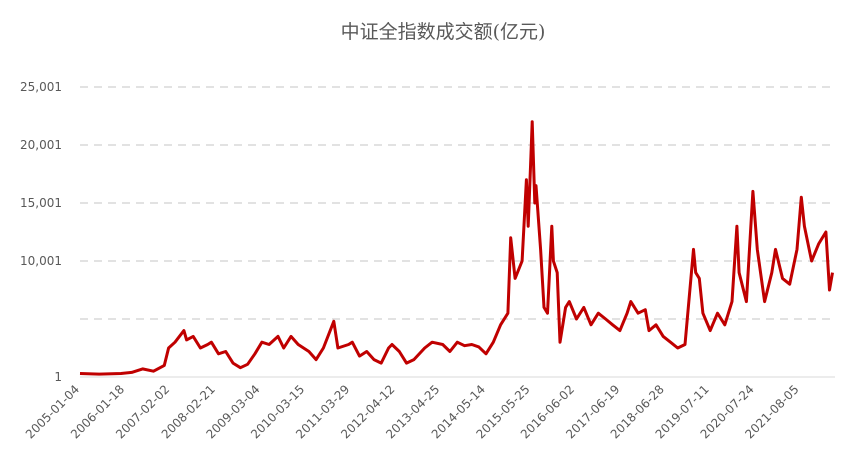 This screenshot has width=846, height=466. What do you see at coordinates (41, 203) in the screenshot?
I see `y-tick-label: 15,001` at bounding box center [41, 203].